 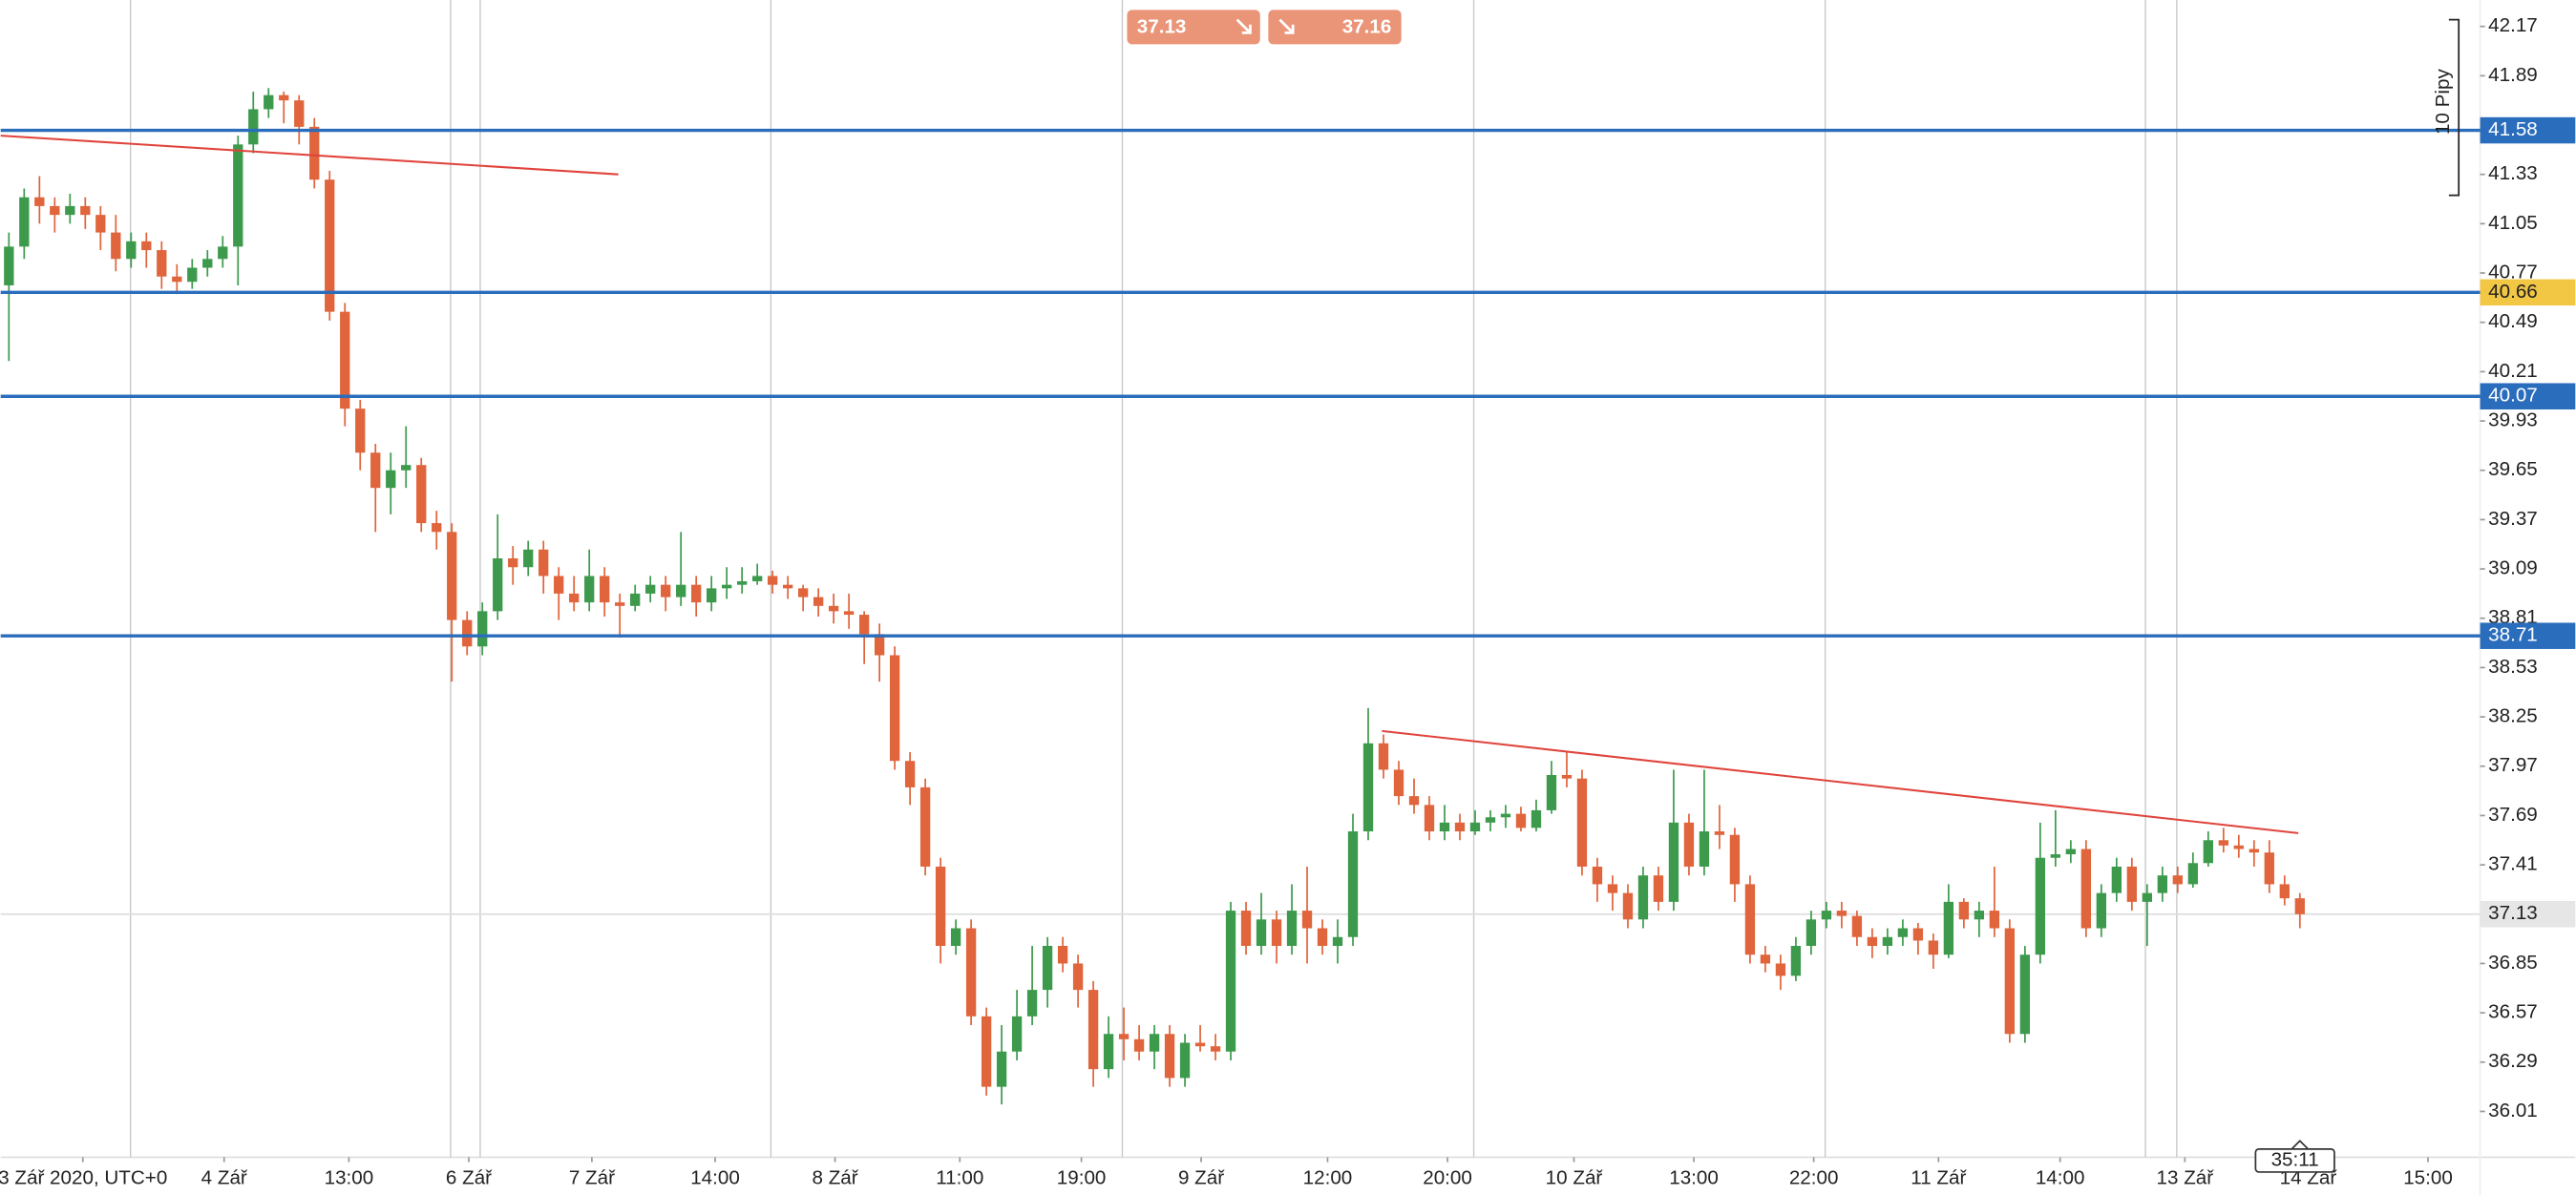 What do you see at coordinates (2295, 1159) in the screenshot?
I see `countdown: 35:11` at bounding box center [2295, 1159].